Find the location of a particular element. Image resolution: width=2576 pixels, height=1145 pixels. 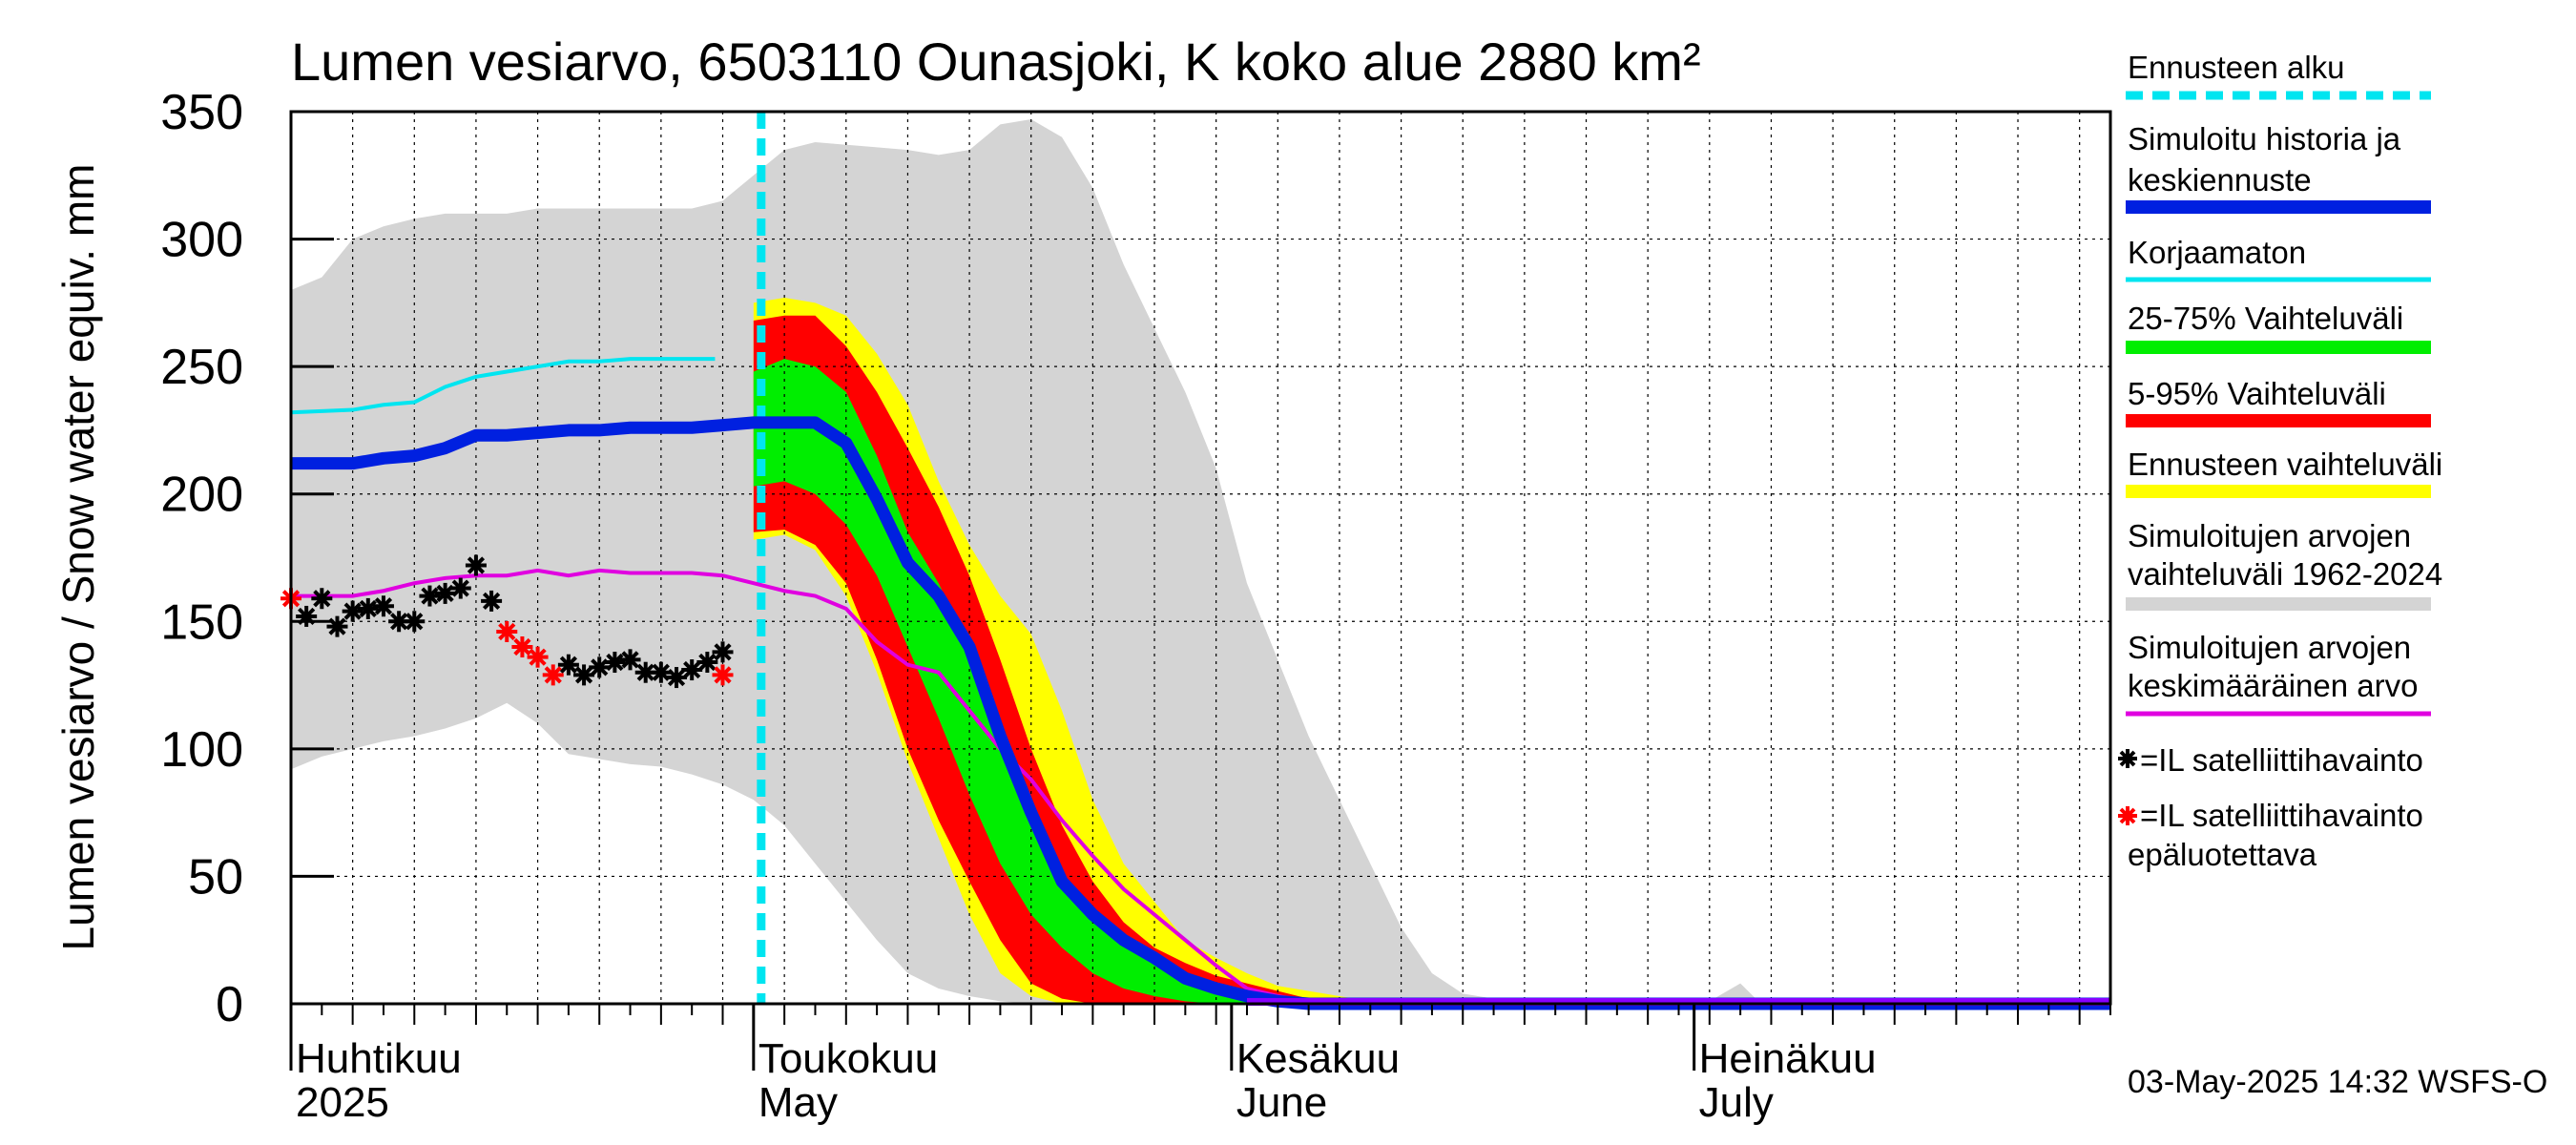

legend-forecast-range-label: Ennusteen vaihteluväli is located at coordinates (2285, 464).